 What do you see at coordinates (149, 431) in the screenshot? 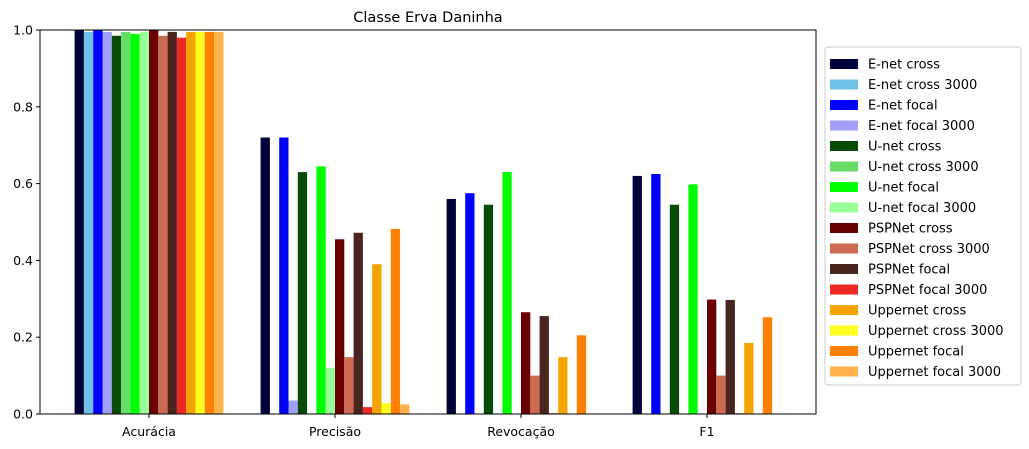
I see `x-tick-label: Acurácia` at bounding box center [149, 431].